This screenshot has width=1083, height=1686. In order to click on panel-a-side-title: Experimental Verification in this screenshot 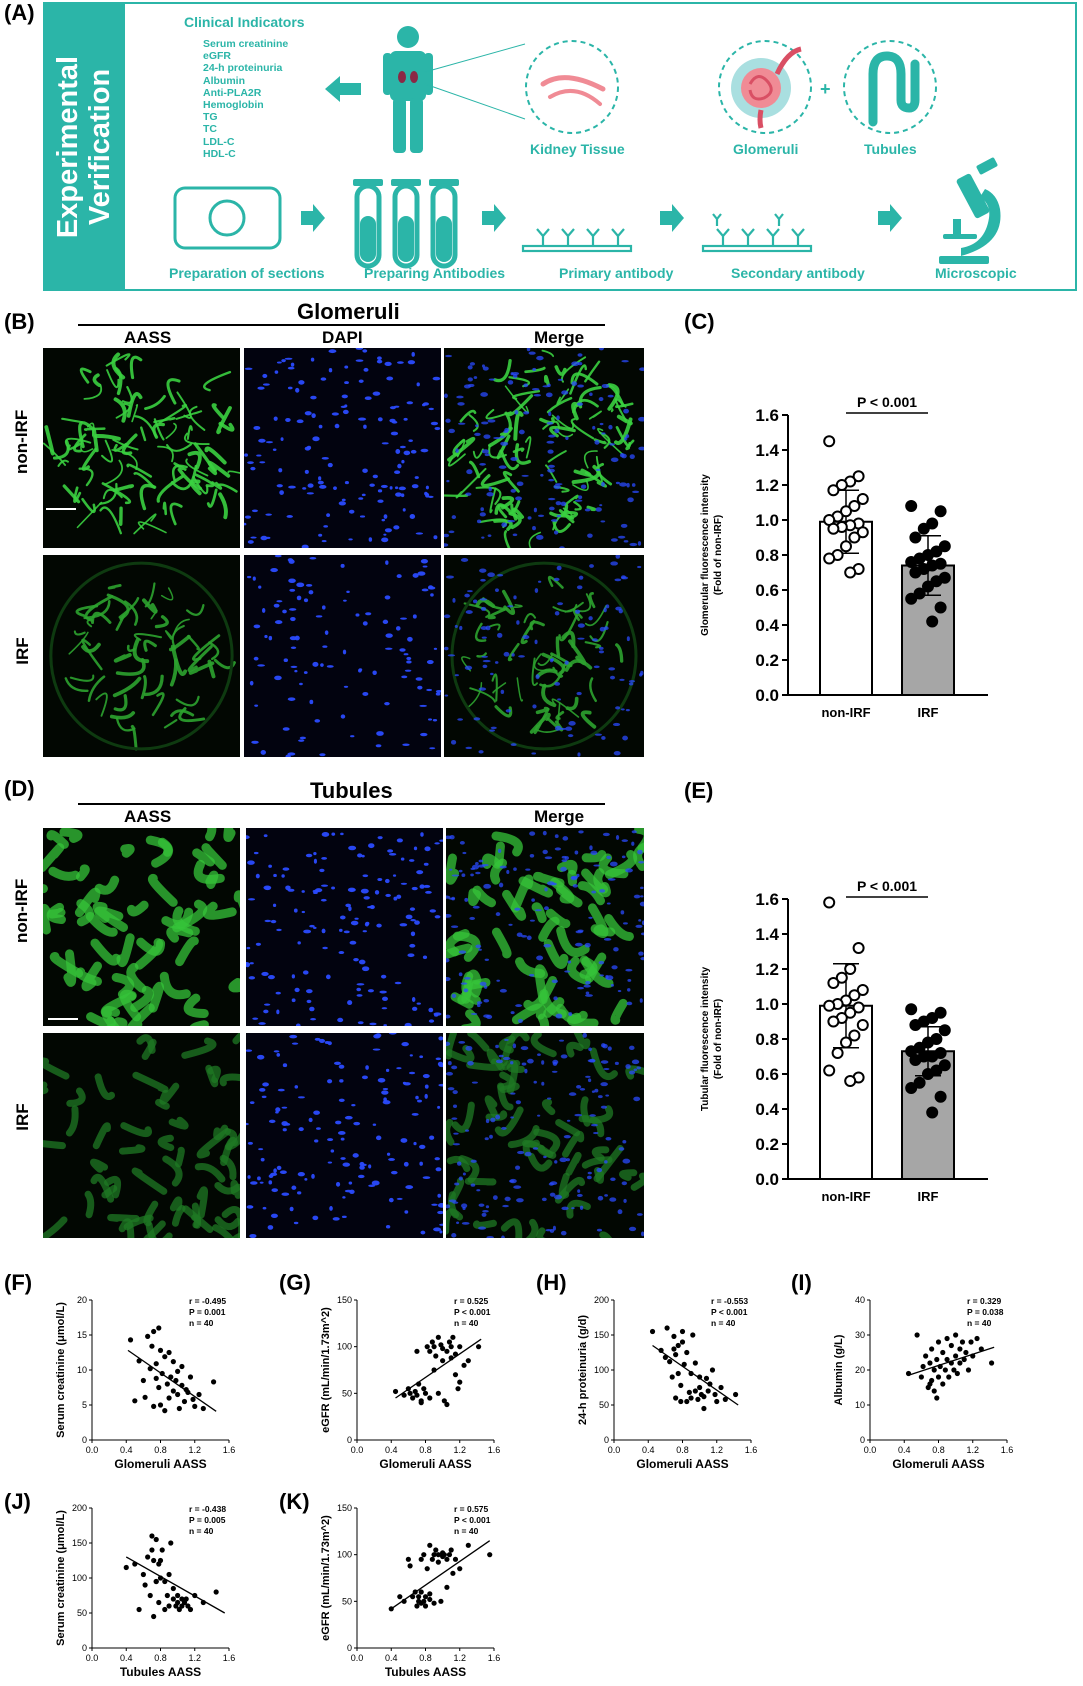, I will do `click(84, 146)`.